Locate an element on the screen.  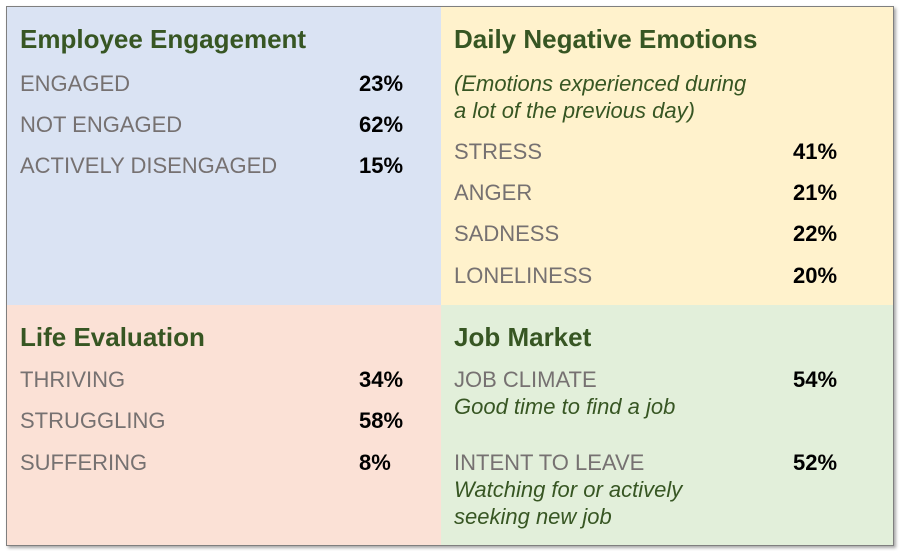
loneliness-row: LONELINESS 20% is located at coordinates (654, 278).